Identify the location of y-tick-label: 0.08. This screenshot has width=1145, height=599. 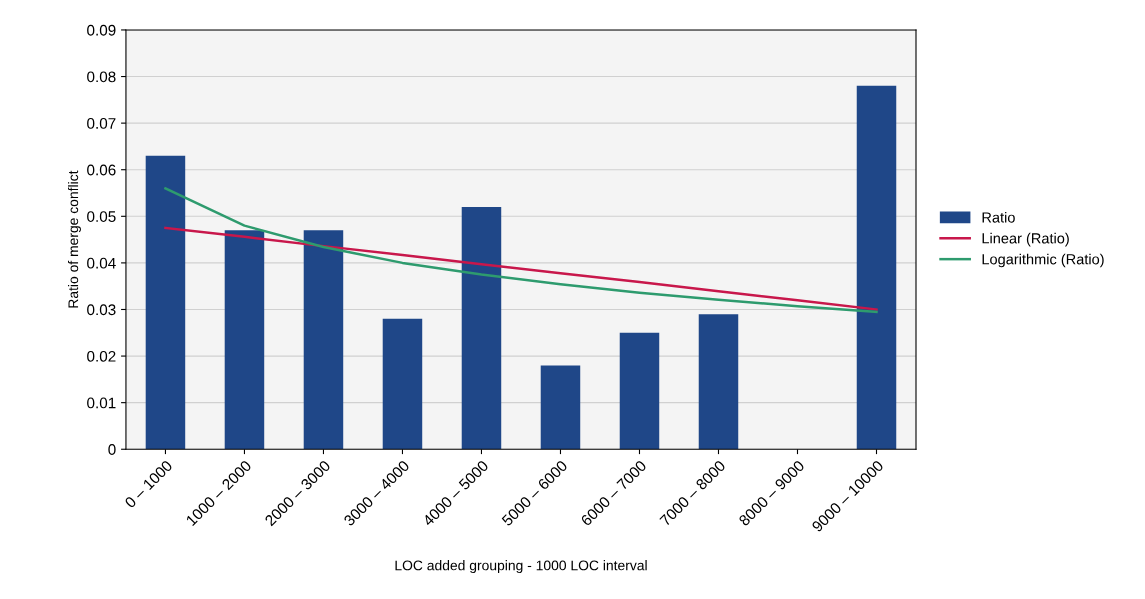
(101, 77).